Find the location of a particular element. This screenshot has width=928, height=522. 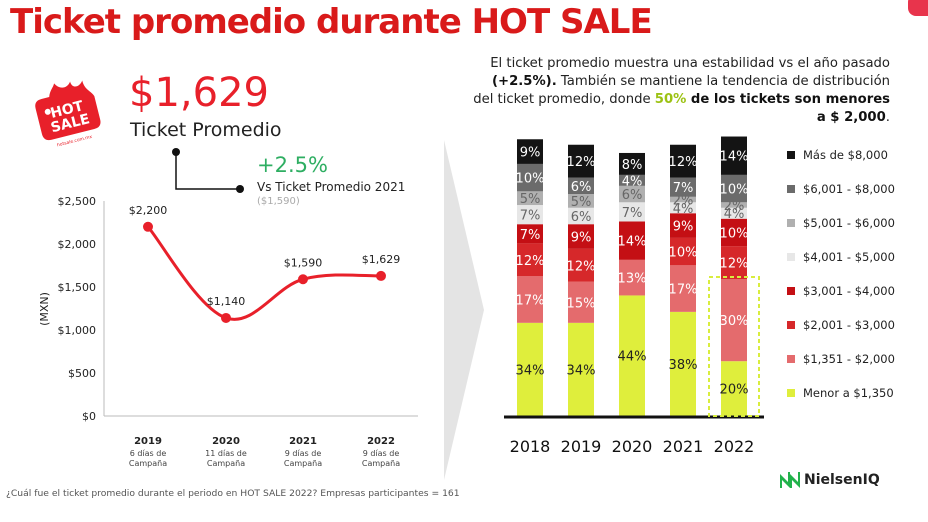

average-ticket-label: Ticket Promedio is located at coordinates (206, 130).